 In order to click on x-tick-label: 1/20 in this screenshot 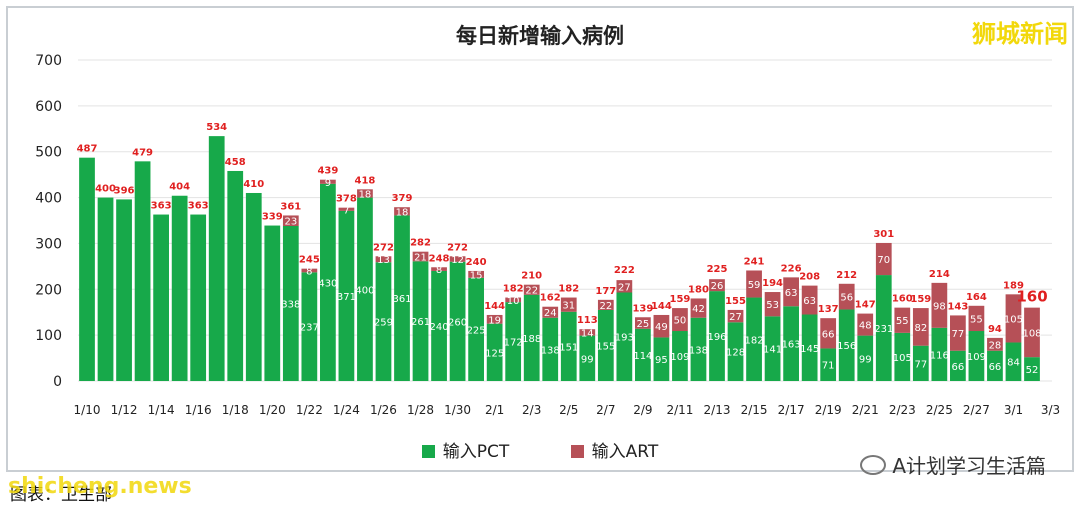, I will do `click(272, 410)`.